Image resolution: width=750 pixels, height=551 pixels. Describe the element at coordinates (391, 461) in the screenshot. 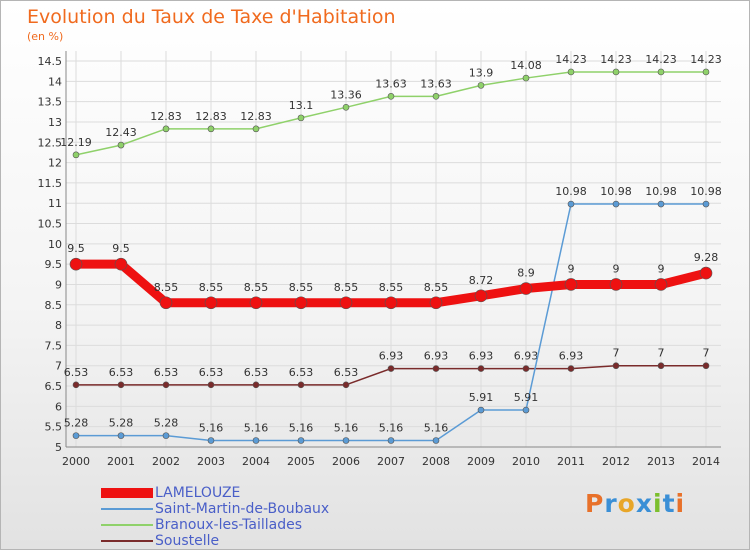

I see `x-tick-label: 2007` at that location.